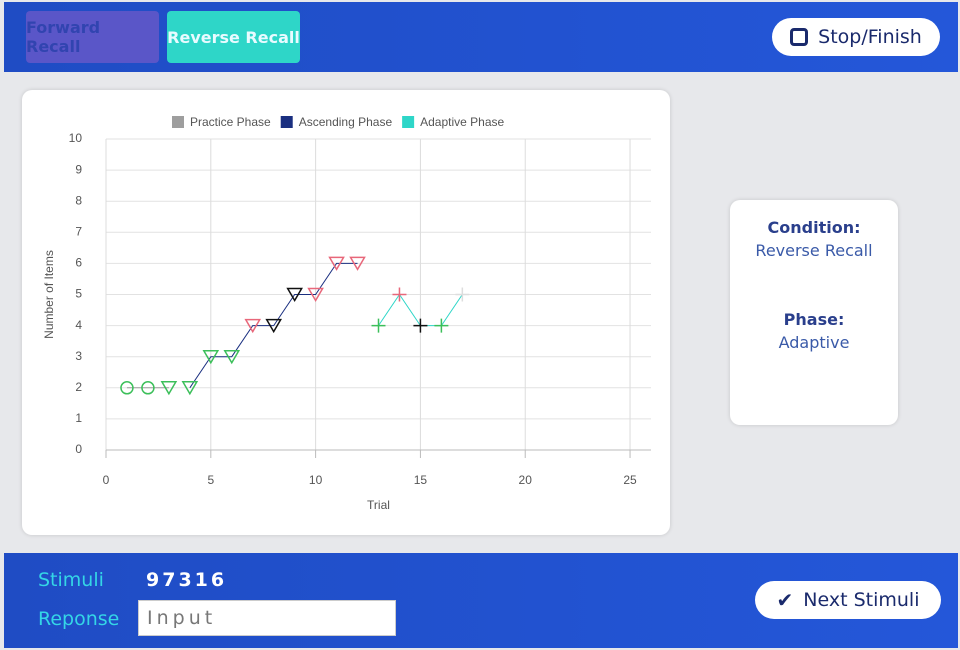 The height and width of the screenshot is (650, 960). I want to click on y-tick-label: 8, so click(78, 200).